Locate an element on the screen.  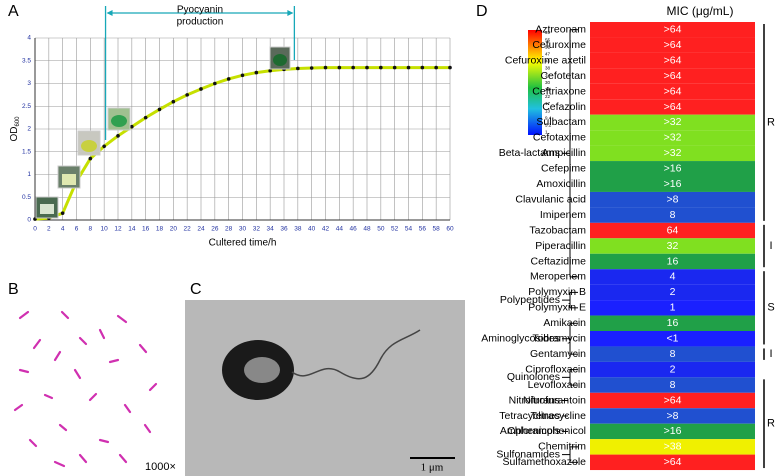
x-tick-label: 46 is located at coordinates (354, 229).